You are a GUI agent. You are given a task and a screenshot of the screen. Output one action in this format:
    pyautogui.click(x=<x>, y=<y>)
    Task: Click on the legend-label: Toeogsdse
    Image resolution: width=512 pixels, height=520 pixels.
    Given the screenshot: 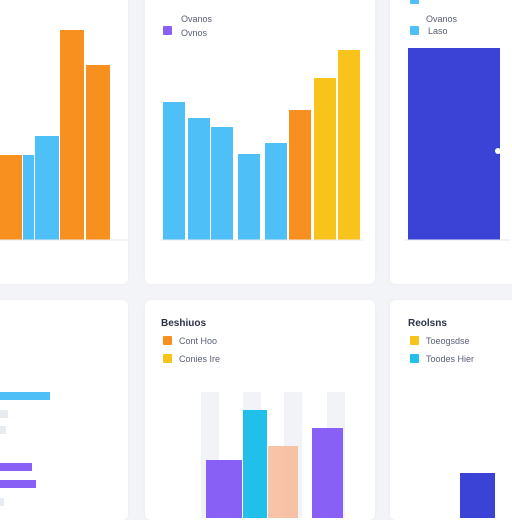 What is the action you would take?
    pyautogui.click(x=448, y=341)
    